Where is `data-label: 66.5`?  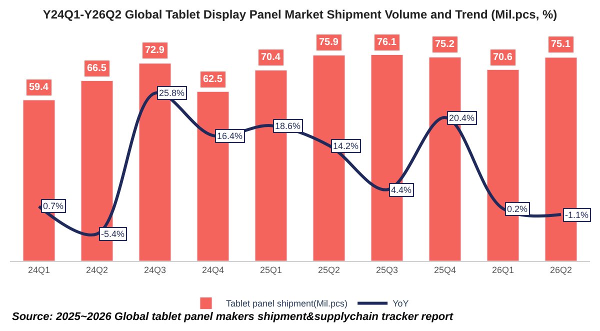 data-label: 66.5 is located at coordinates (97, 68).